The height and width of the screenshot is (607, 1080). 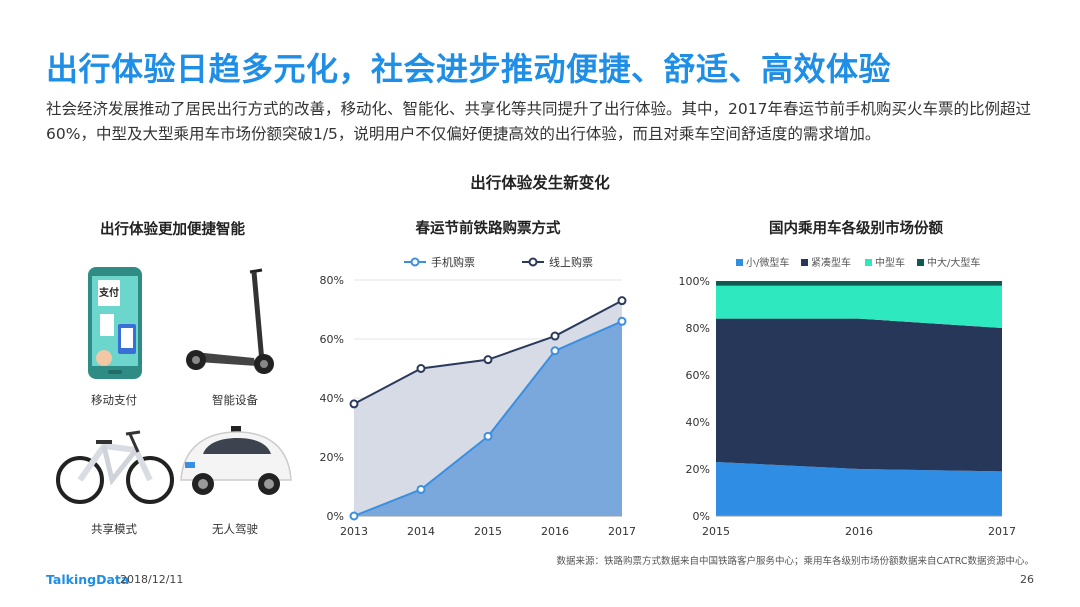 What do you see at coordinates (421, 531) in the screenshot?
I see `x-tick-label: 2014` at bounding box center [421, 531].